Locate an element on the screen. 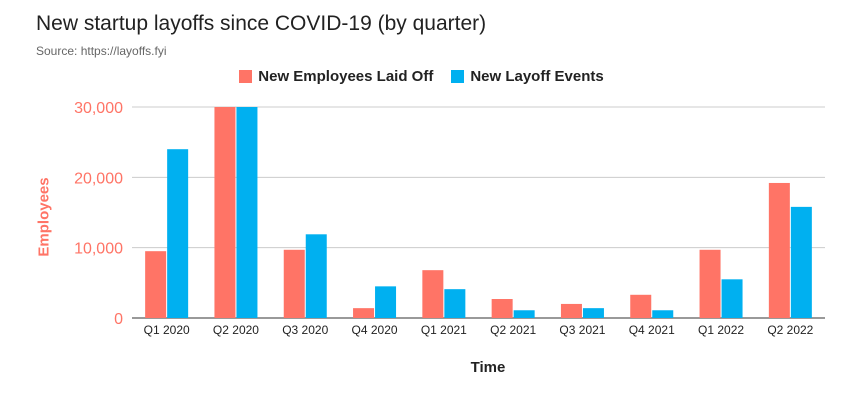 This screenshot has height=402, width=843. x-tick-label: Q4 2020 is located at coordinates (375, 330).